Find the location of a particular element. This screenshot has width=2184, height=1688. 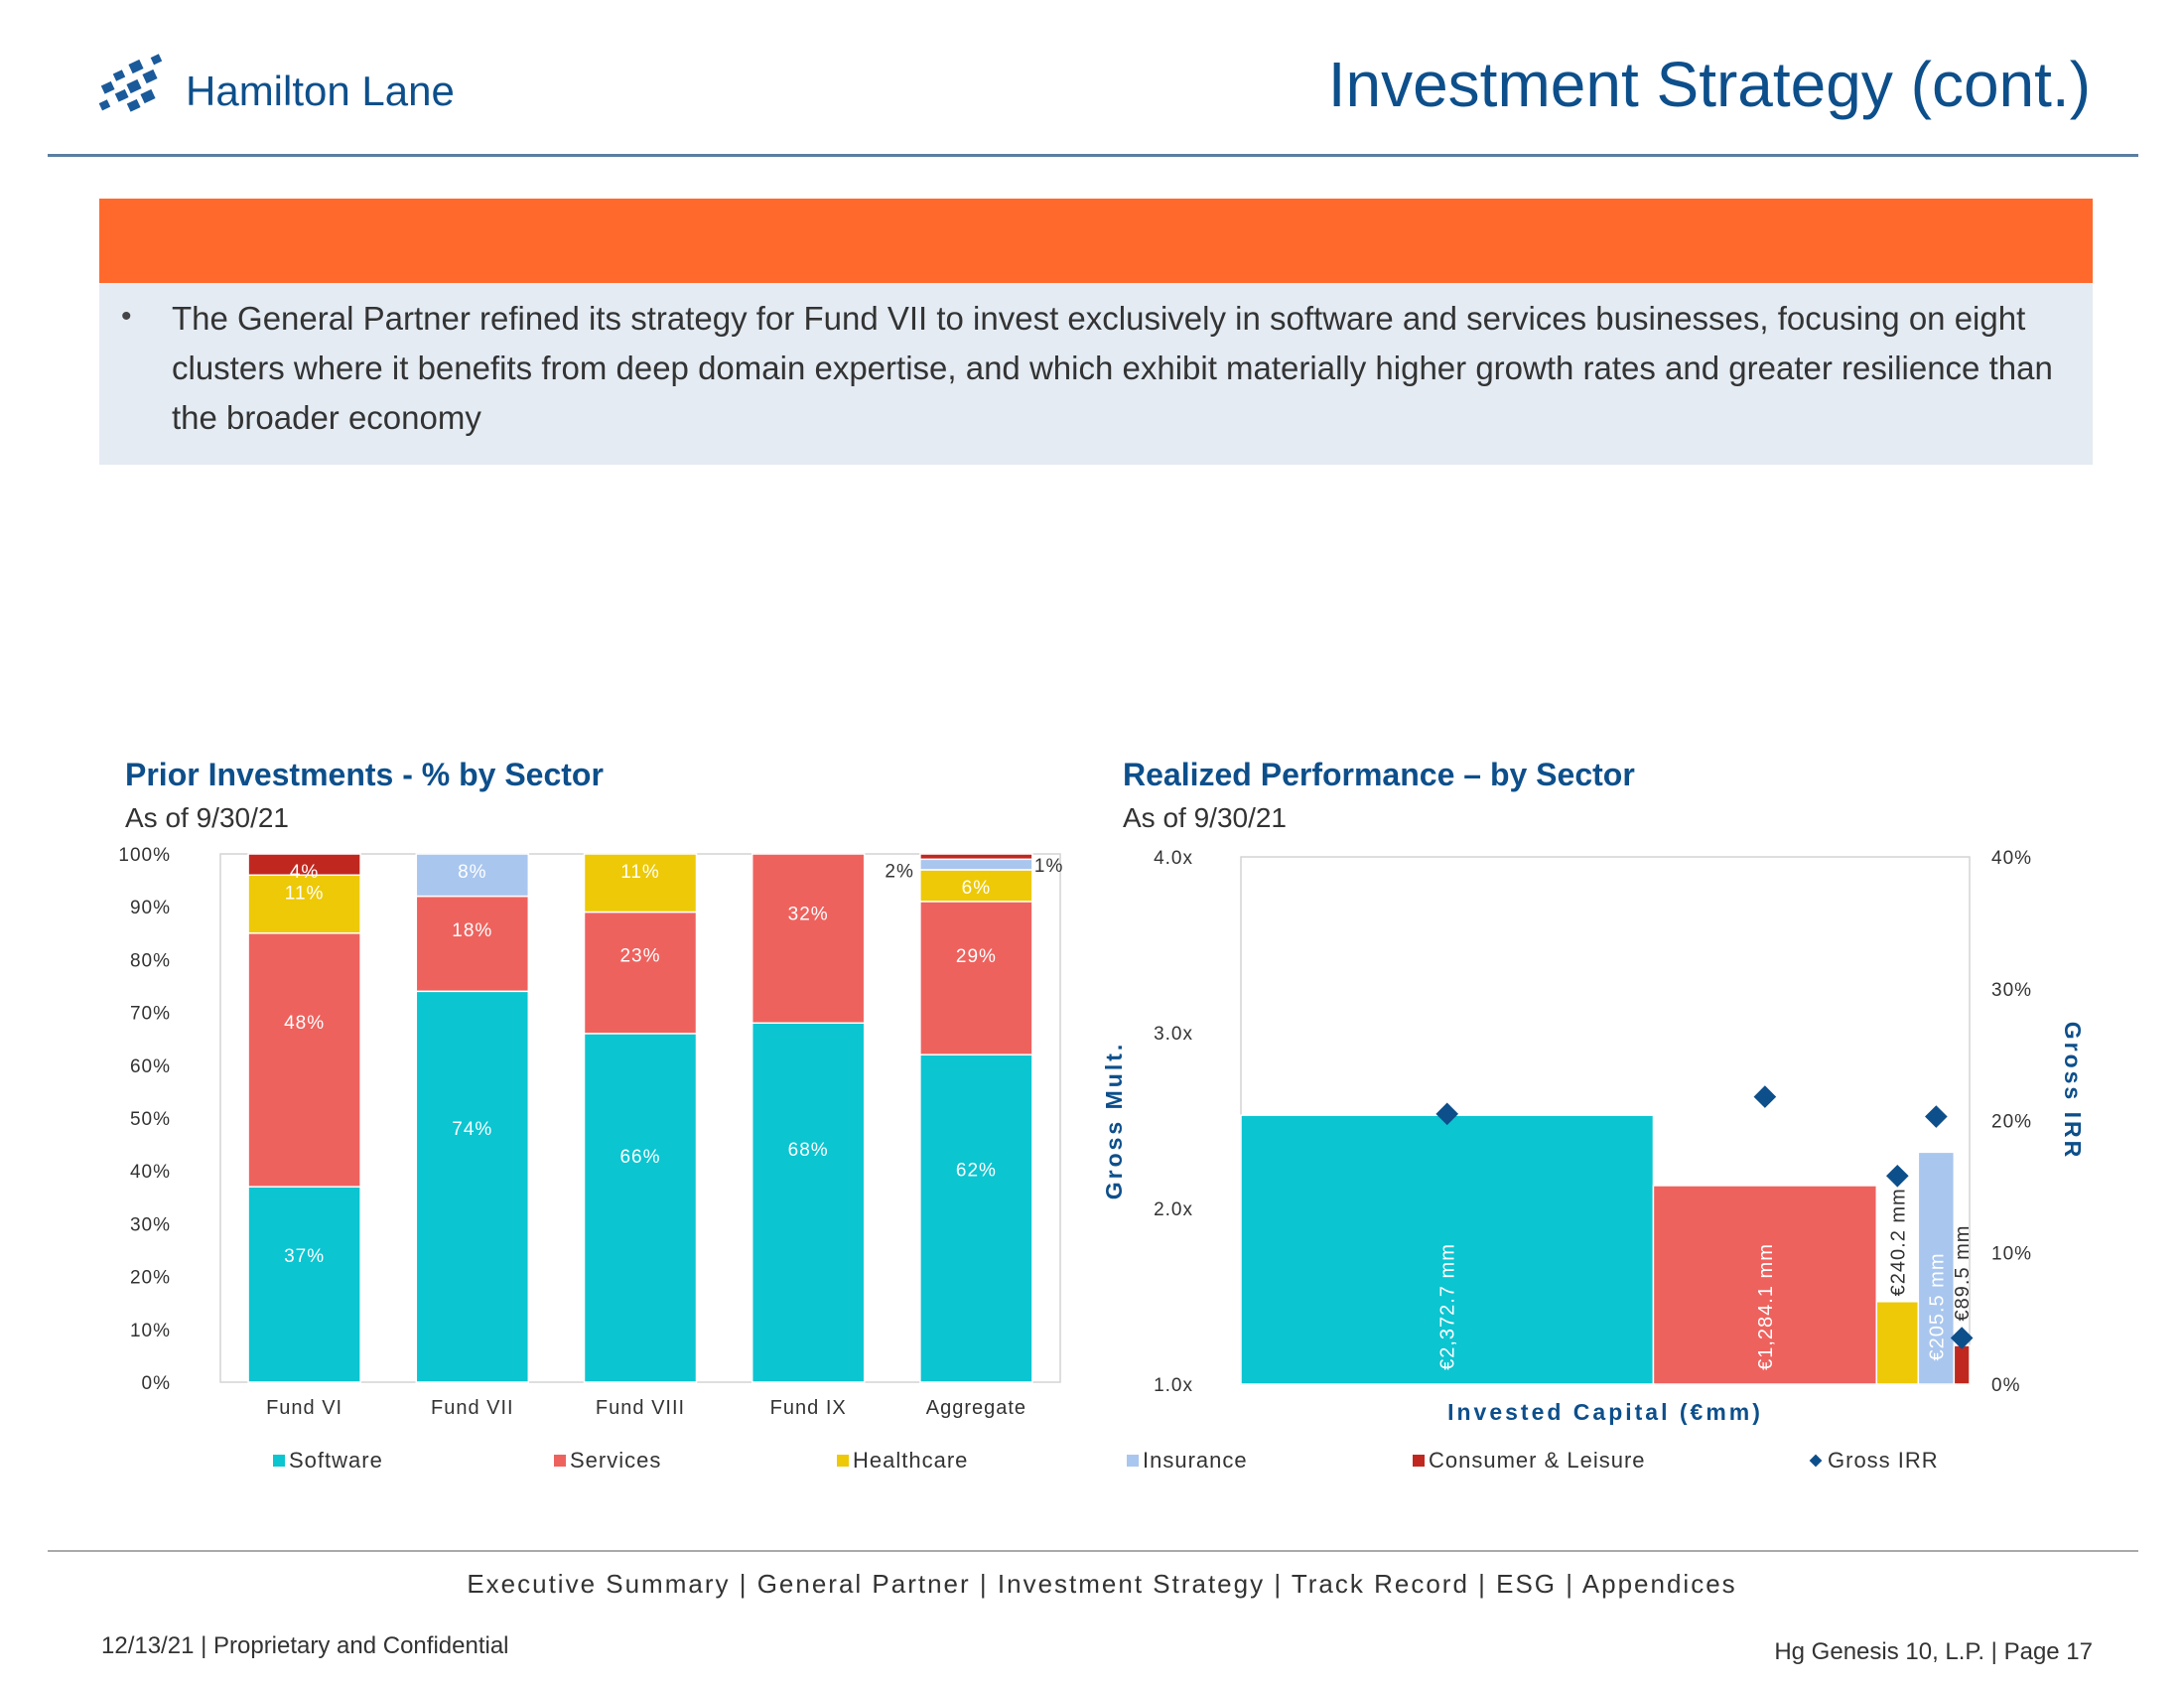

hamilton-lane-logo: Hamilton Lane is located at coordinates (302, 89).